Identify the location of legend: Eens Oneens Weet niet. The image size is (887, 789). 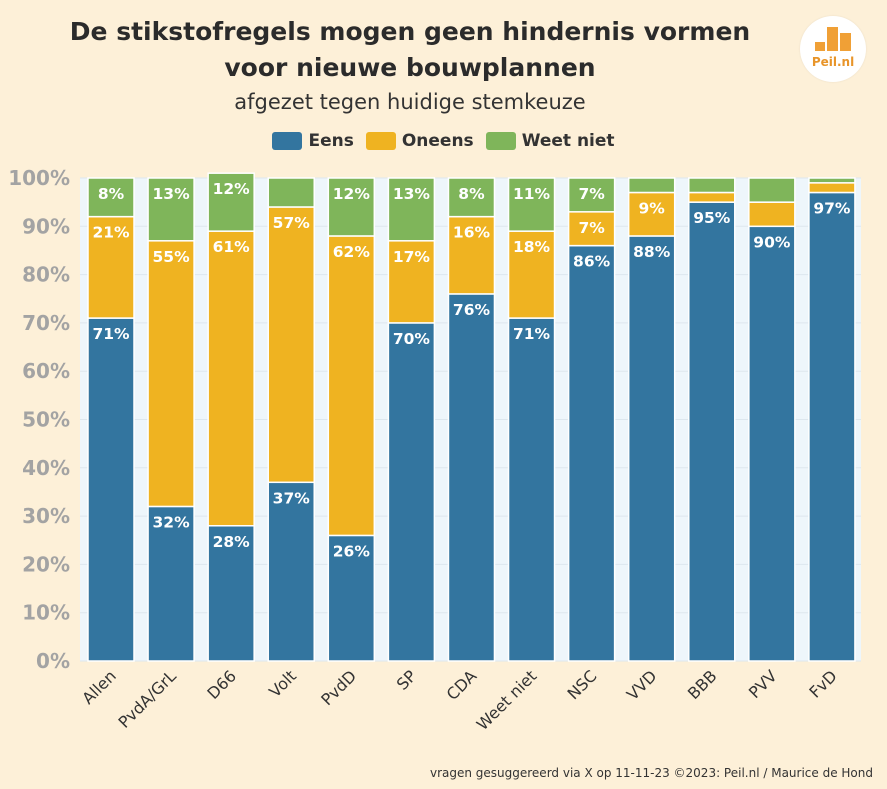
(443, 141).